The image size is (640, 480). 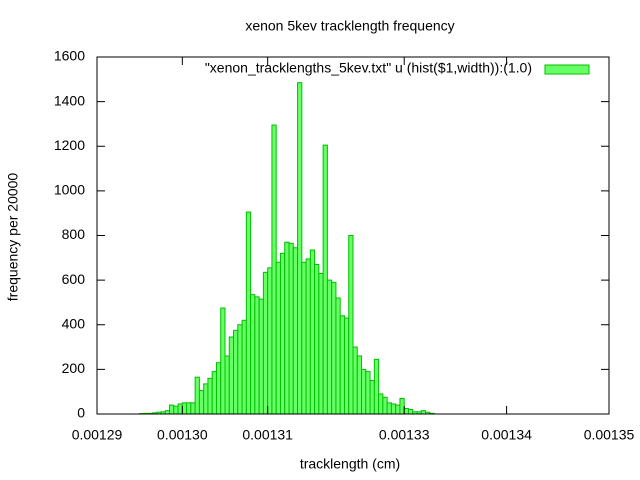 I want to click on x-tick-label: 0.00130, so click(x=182, y=435).